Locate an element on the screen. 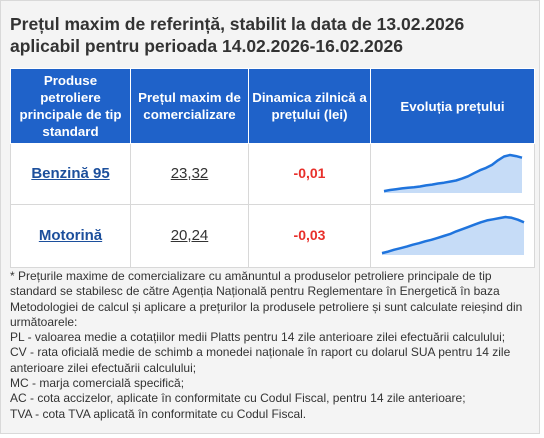 The image size is (544, 438). price-value-benzina-95: 23,32 is located at coordinates (189, 173).